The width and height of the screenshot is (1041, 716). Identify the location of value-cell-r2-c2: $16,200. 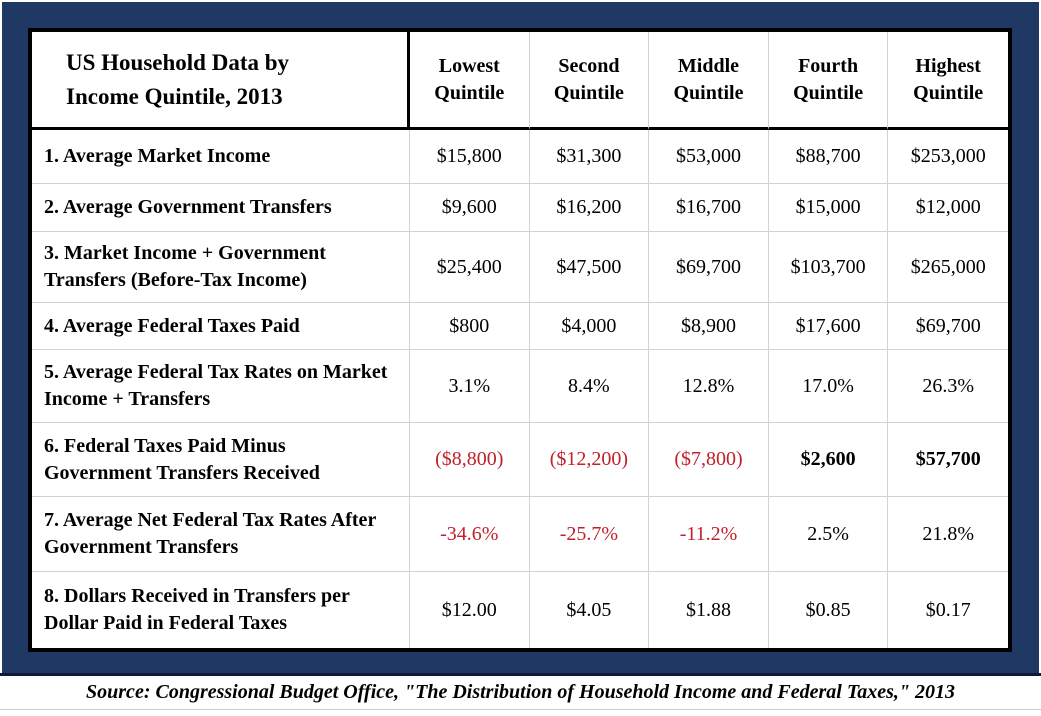
(589, 208).